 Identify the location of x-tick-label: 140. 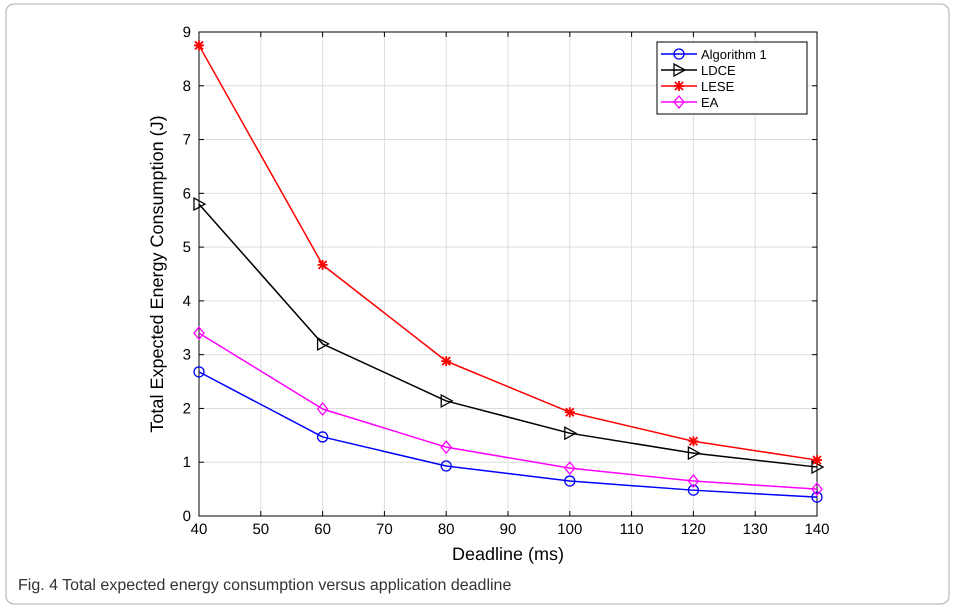
(817, 529).